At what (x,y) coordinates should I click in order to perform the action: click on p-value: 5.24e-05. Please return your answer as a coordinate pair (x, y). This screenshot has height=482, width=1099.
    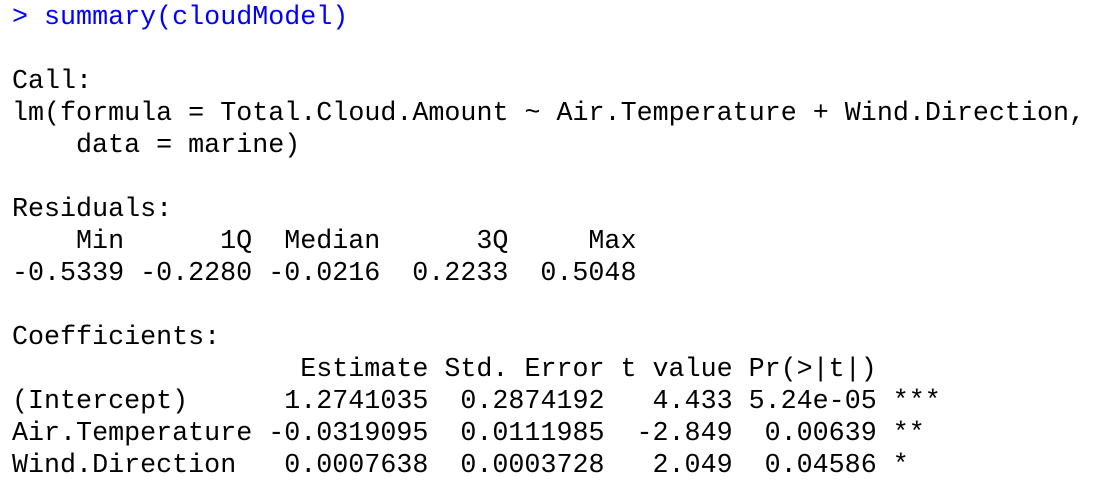
    Looking at the image, I should click on (812, 402).